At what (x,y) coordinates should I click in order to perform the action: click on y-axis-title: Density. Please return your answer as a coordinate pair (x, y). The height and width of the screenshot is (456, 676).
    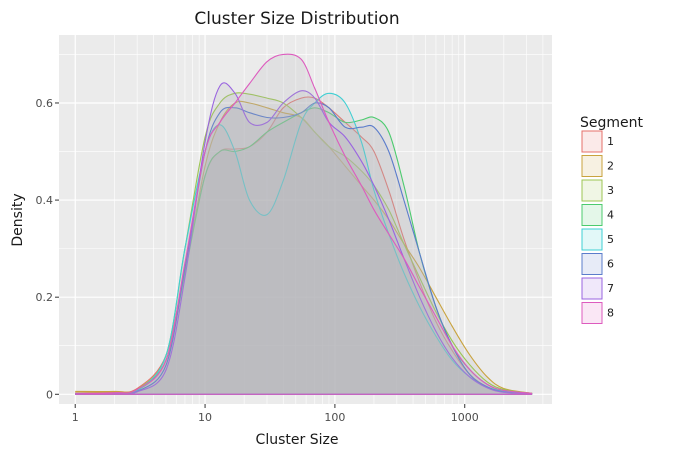
    Looking at the image, I should click on (18, 219).